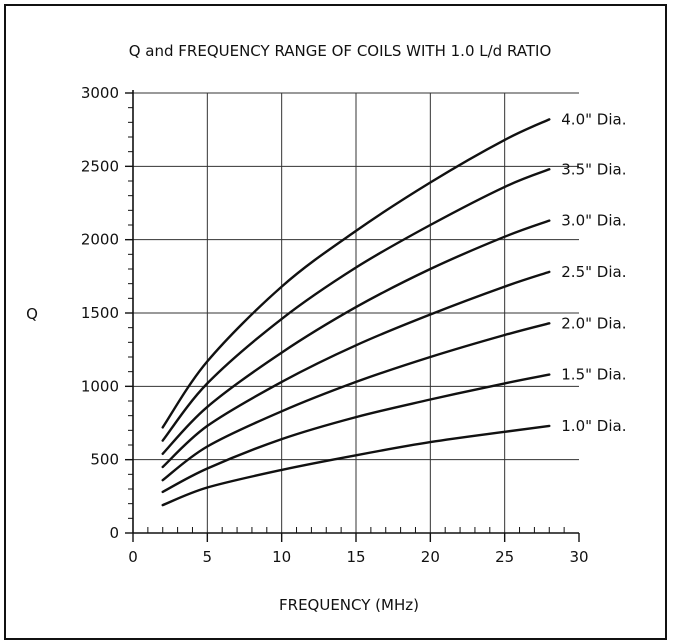 Image resolution: width=674 pixels, height=644 pixels. What do you see at coordinates (133, 557) in the screenshot?
I see `x-tick-label: 0` at bounding box center [133, 557].